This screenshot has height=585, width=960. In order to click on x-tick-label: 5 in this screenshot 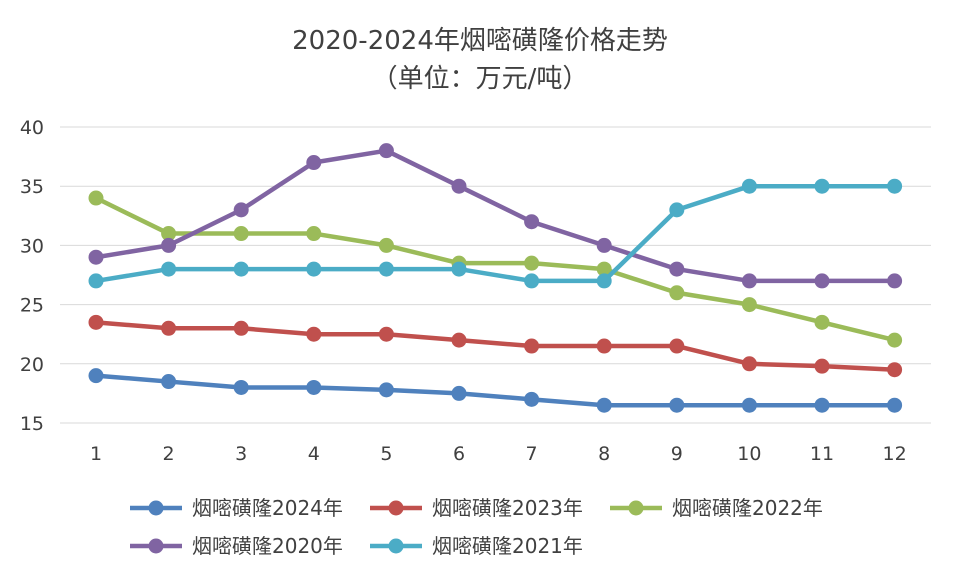, I will do `click(386, 454)`.